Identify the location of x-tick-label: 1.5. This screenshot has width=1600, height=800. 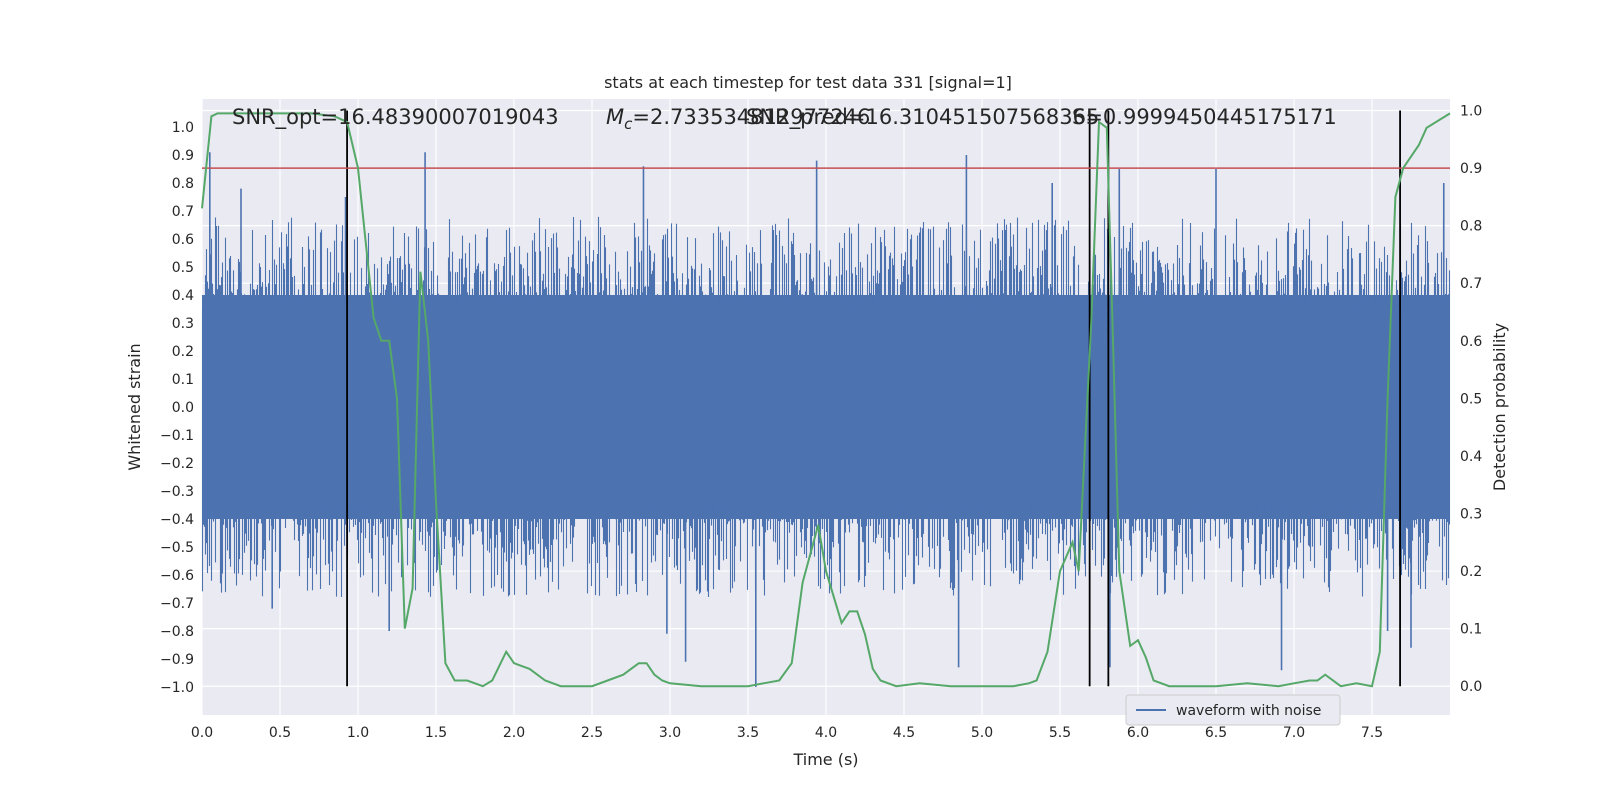
(436, 733).